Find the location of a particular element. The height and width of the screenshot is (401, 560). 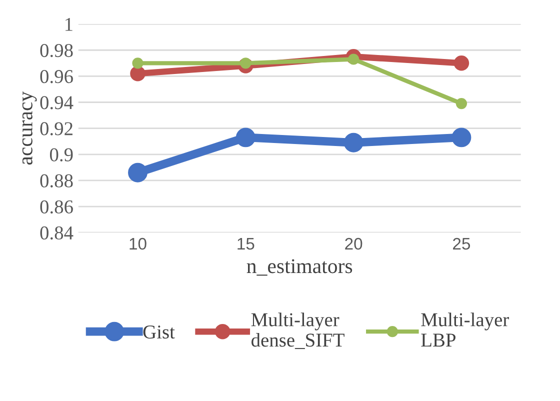

legend-label: Multi-layer LBP is located at coordinates (465, 329).